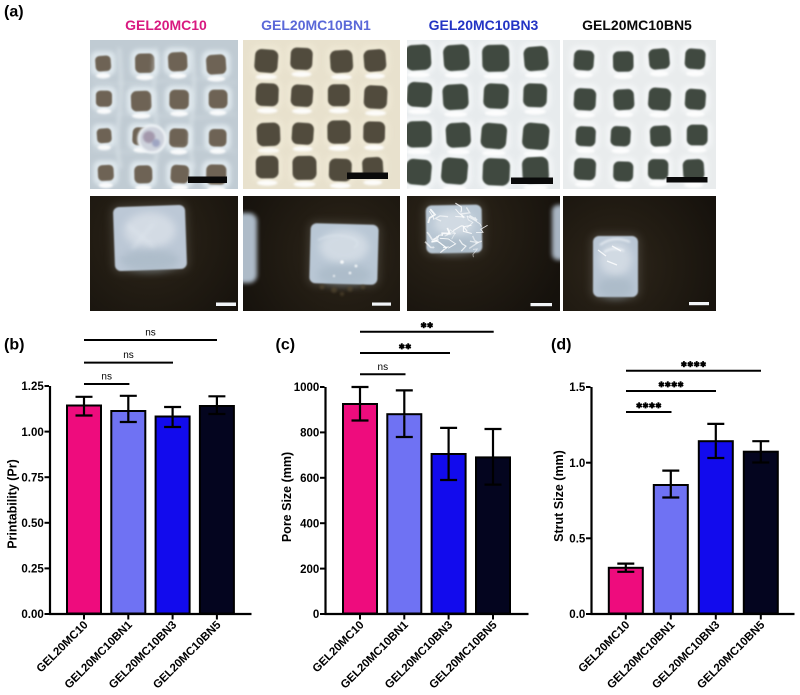 This screenshot has width=800, height=695. What do you see at coordinates (577, 615) in the screenshot?
I see `svg-text: 0.0` at bounding box center [577, 615].